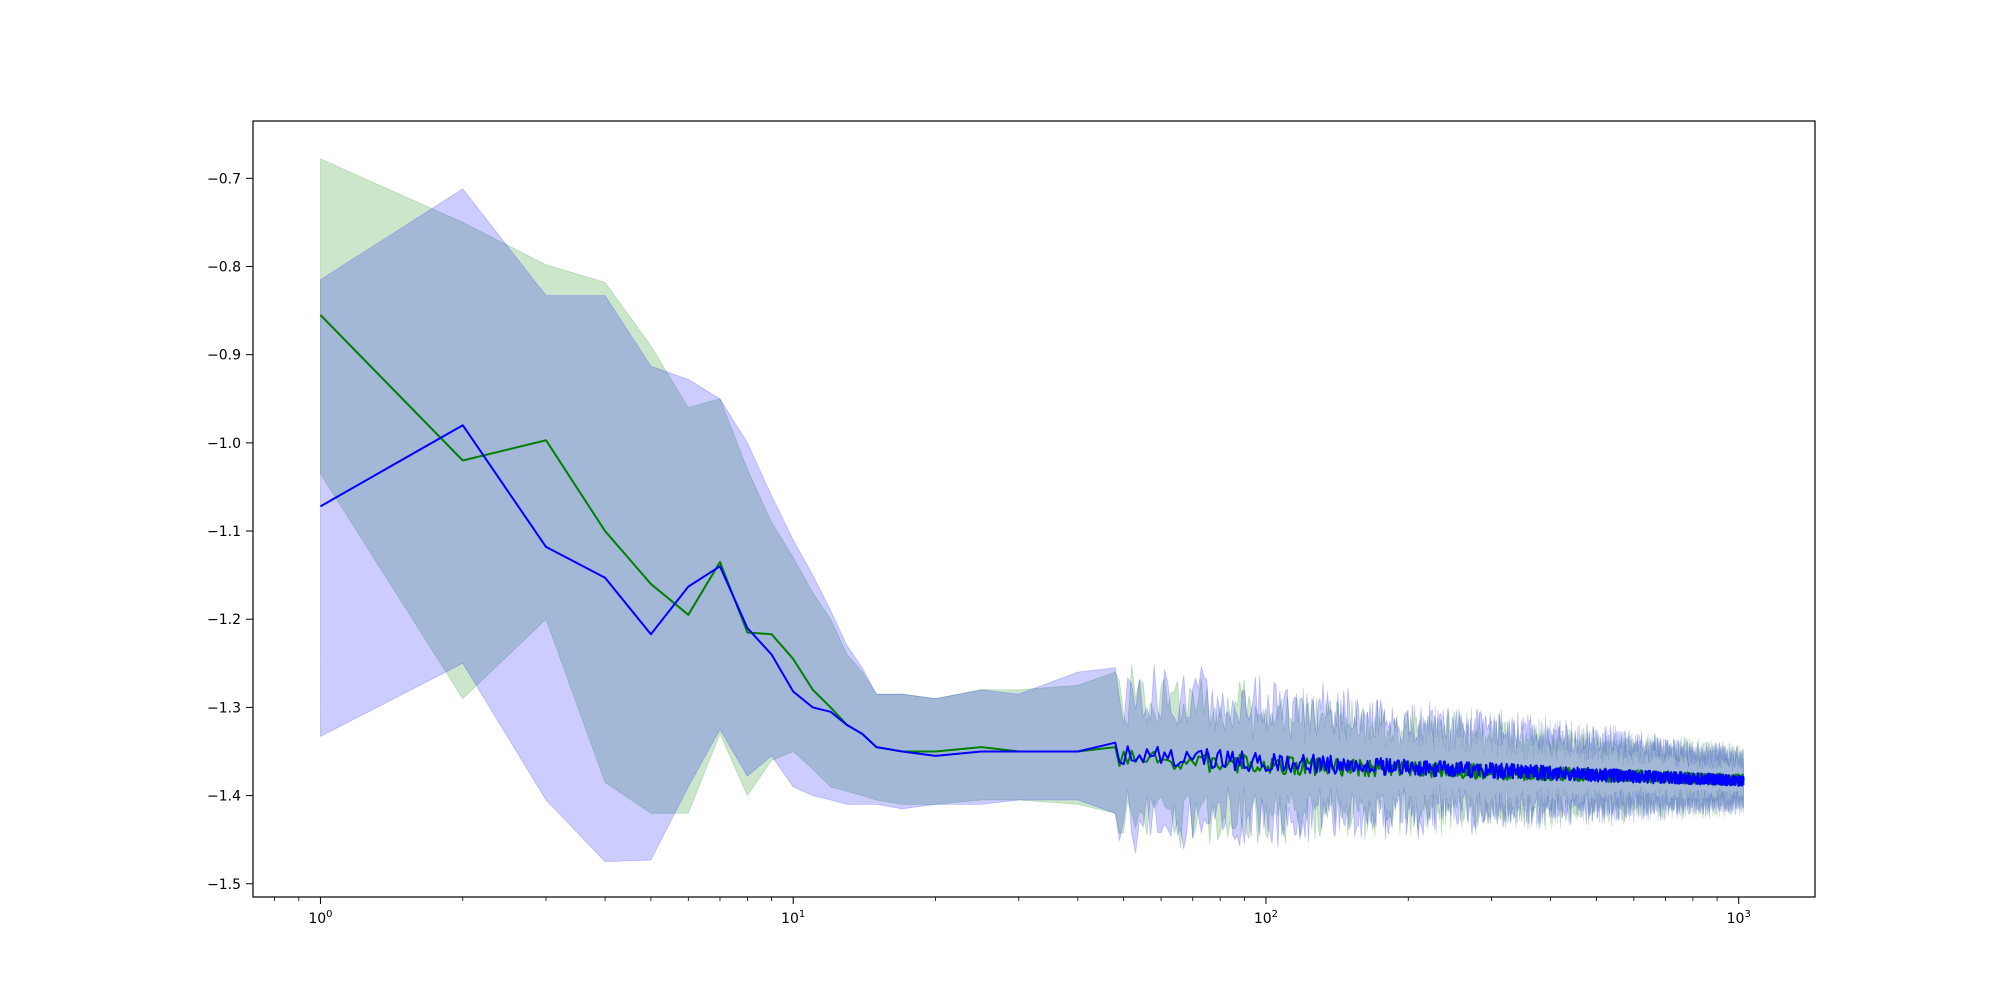 Image resolution: width=2000 pixels, height=1000 pixels. What do you see at coordinates (224, 356) in the screenshot?
I see `y-tick-label: −0.9` at bounding box center [224, 356].